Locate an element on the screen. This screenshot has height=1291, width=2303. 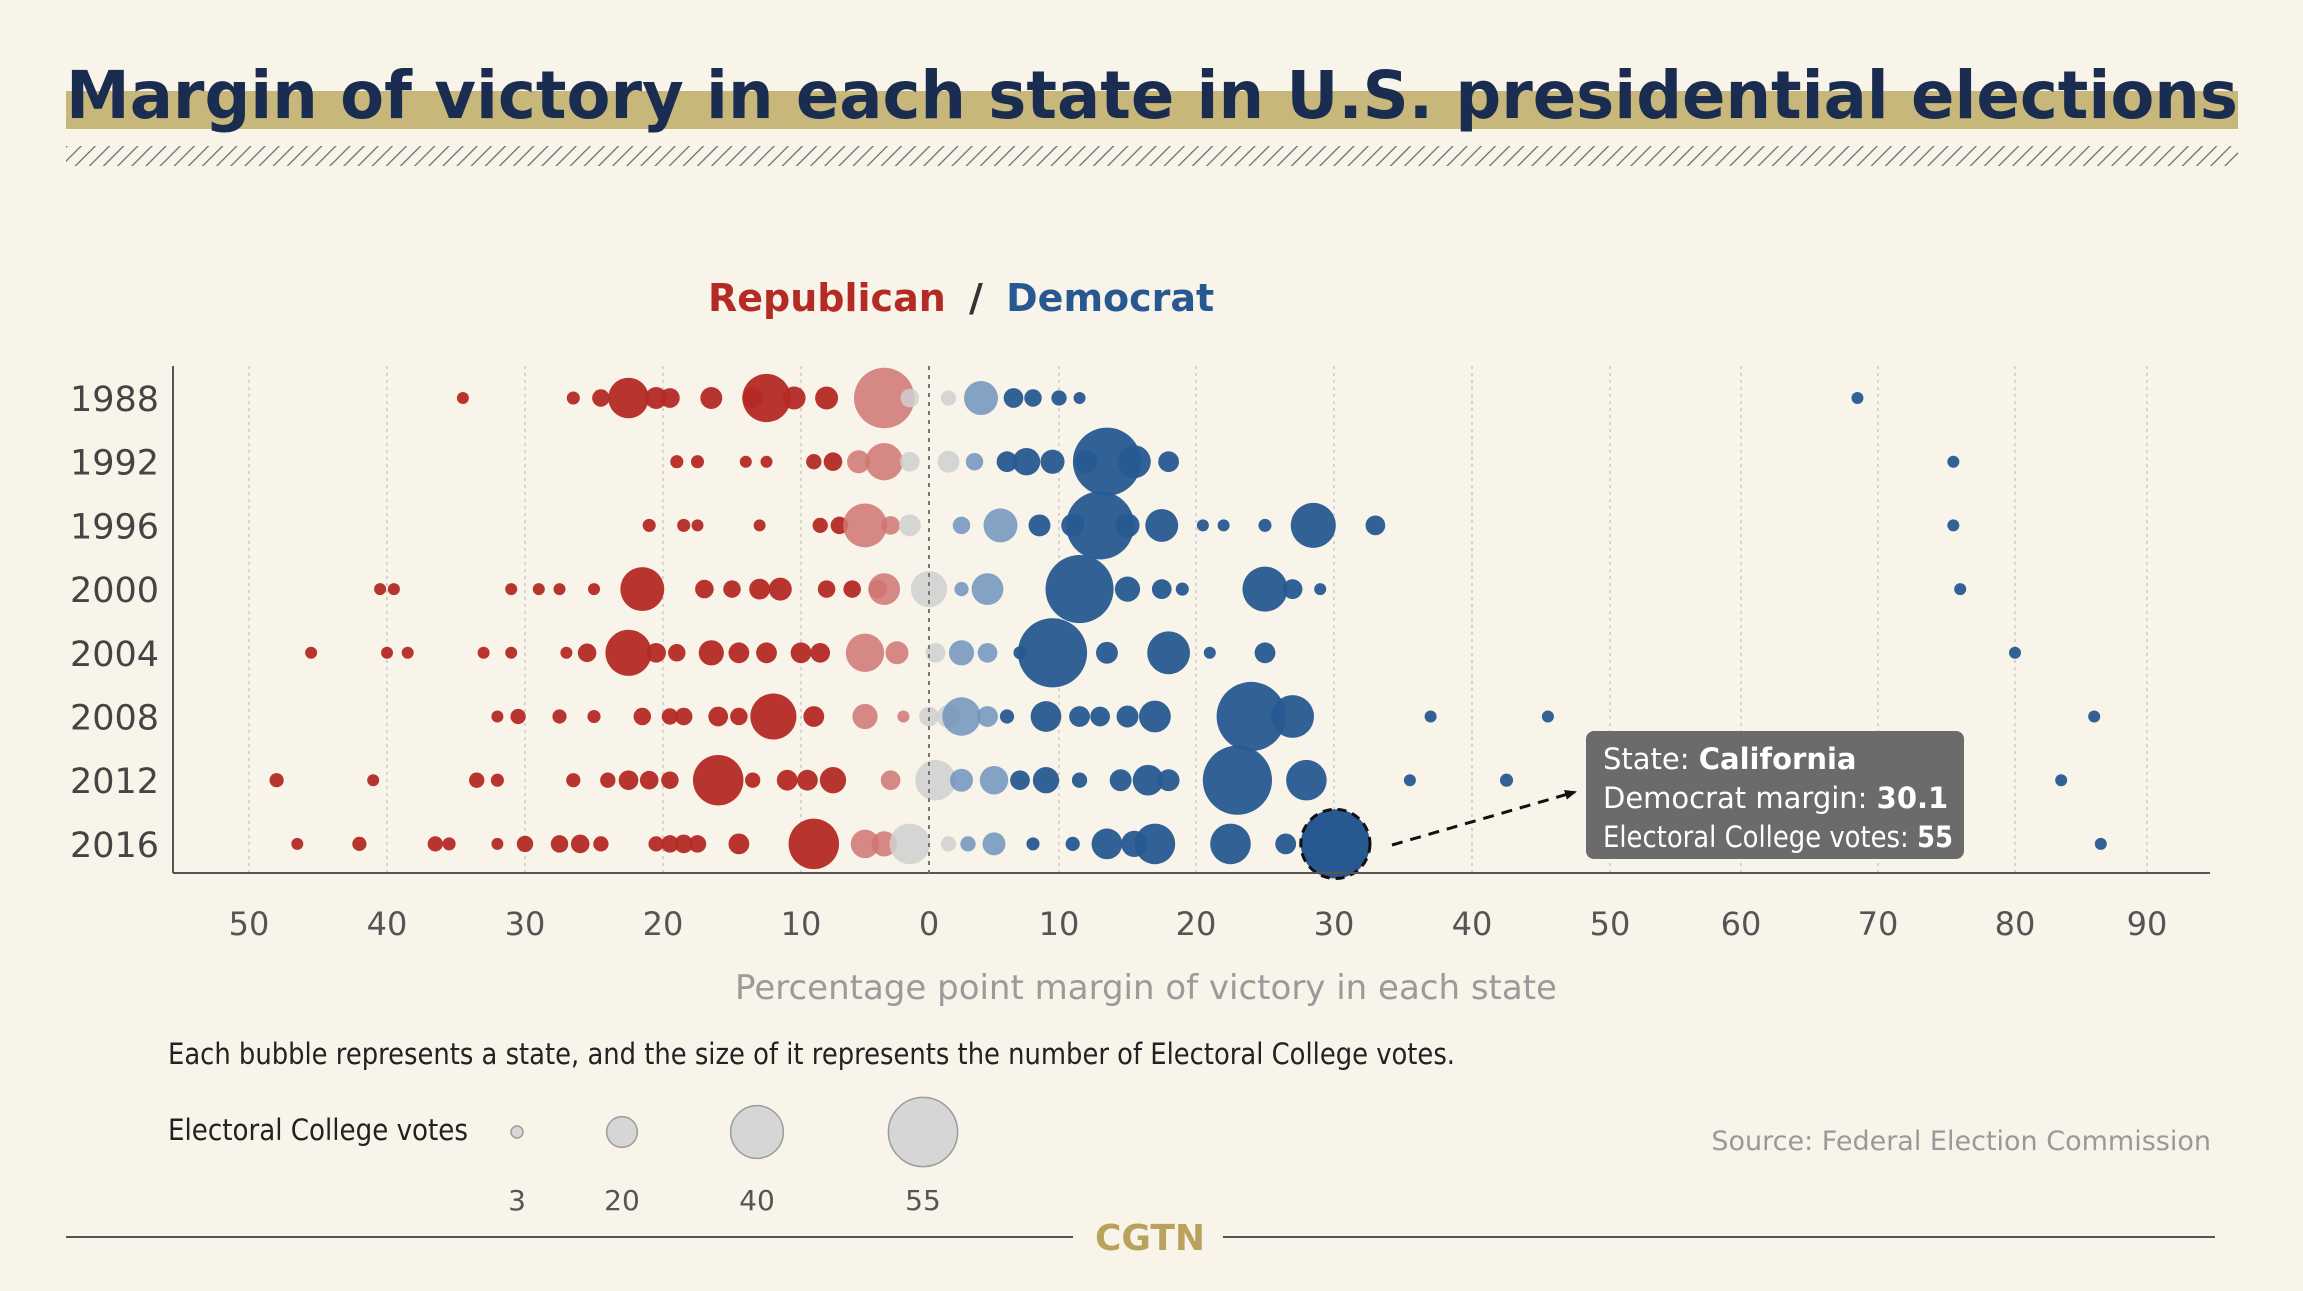
year-labels: 1988 1992 1996 2000 2004 2008 2012 2016 is located at coordinates (114, 623).